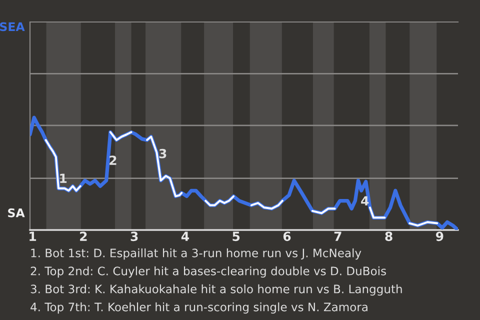 This screenshot has width=480, height=320. What do you see at coordinates (338, 236) in the screenshot?
I see `x-tick-label: 7` at bounding box center [338, 236].